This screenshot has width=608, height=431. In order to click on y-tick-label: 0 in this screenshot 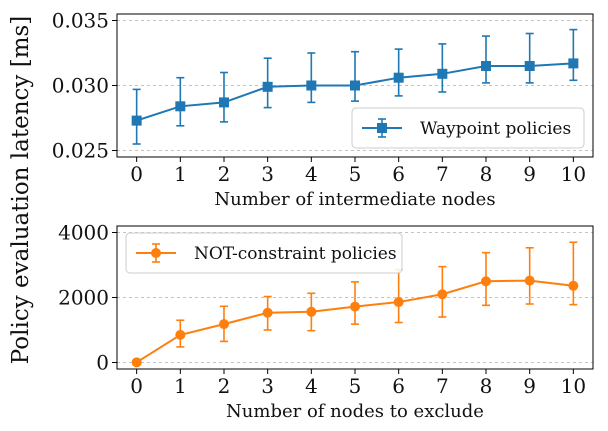, I will do `click(102, 363)`.